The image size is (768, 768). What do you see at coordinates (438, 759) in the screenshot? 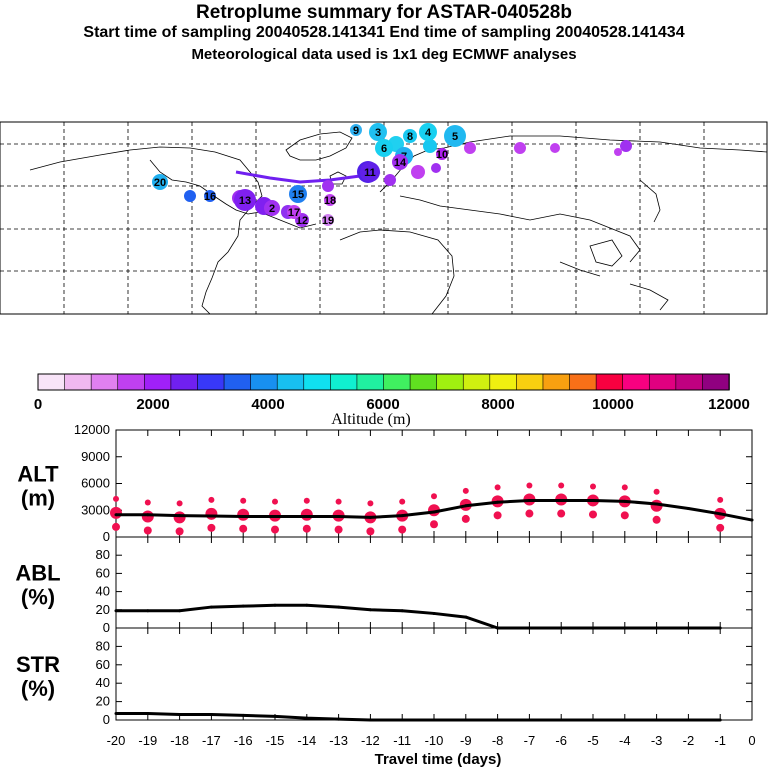
I see `x-axis-label: Travel time (days)` at bounding box center [438, 759].